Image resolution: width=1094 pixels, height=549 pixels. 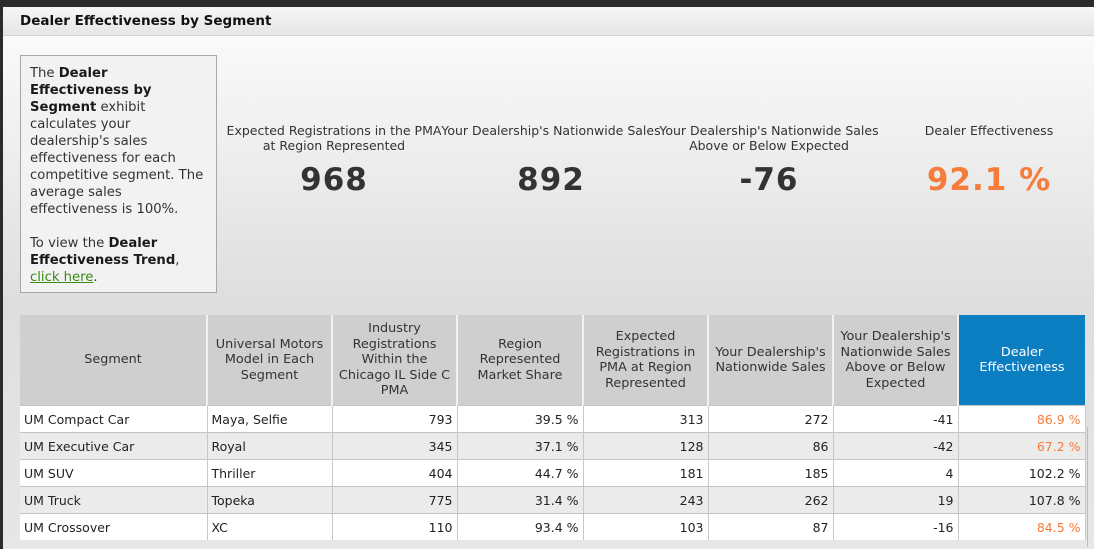 What do you see at coordinates (91, 90) in the screenshot?
I see `intro-bold-exhibit-name: Dealer Effectiveness by Segment` at bounding box center [91, 90].